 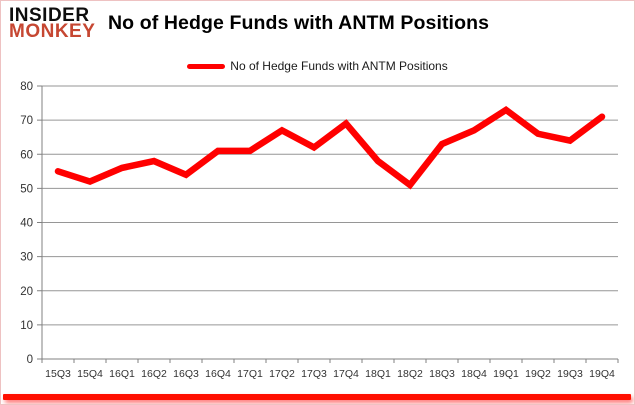 What do you see at coordinates (346, 374) in the screenshot?
I see `svg-text: 17Q4` at bounding box center [346, 374].